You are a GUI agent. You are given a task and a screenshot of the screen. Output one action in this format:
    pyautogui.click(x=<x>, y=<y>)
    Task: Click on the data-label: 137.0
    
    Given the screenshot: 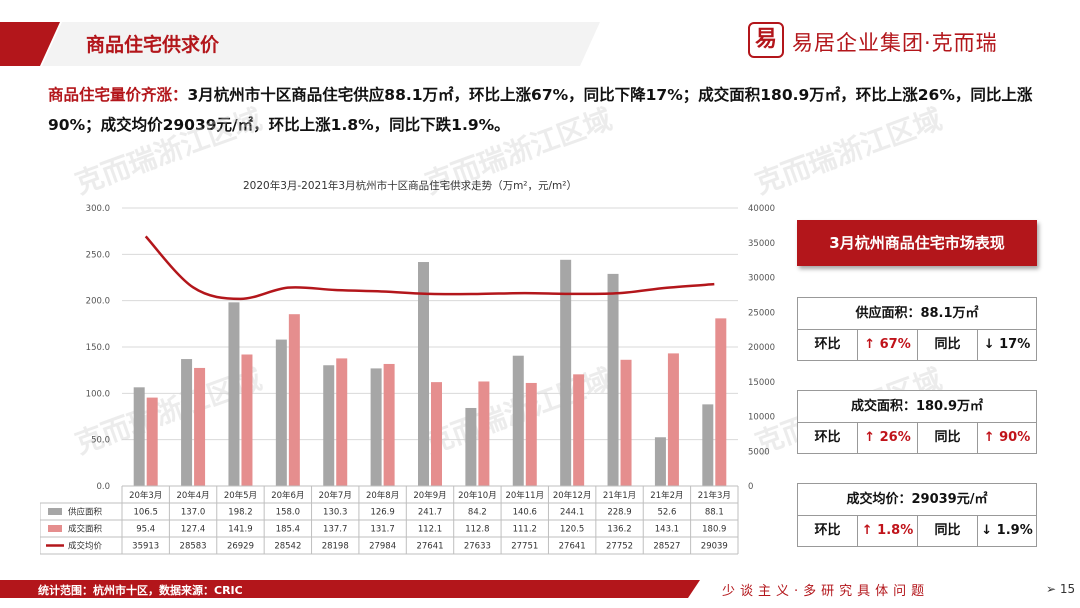 What is the action you would take?
    pyautogui.click(x=193, y=513)
    